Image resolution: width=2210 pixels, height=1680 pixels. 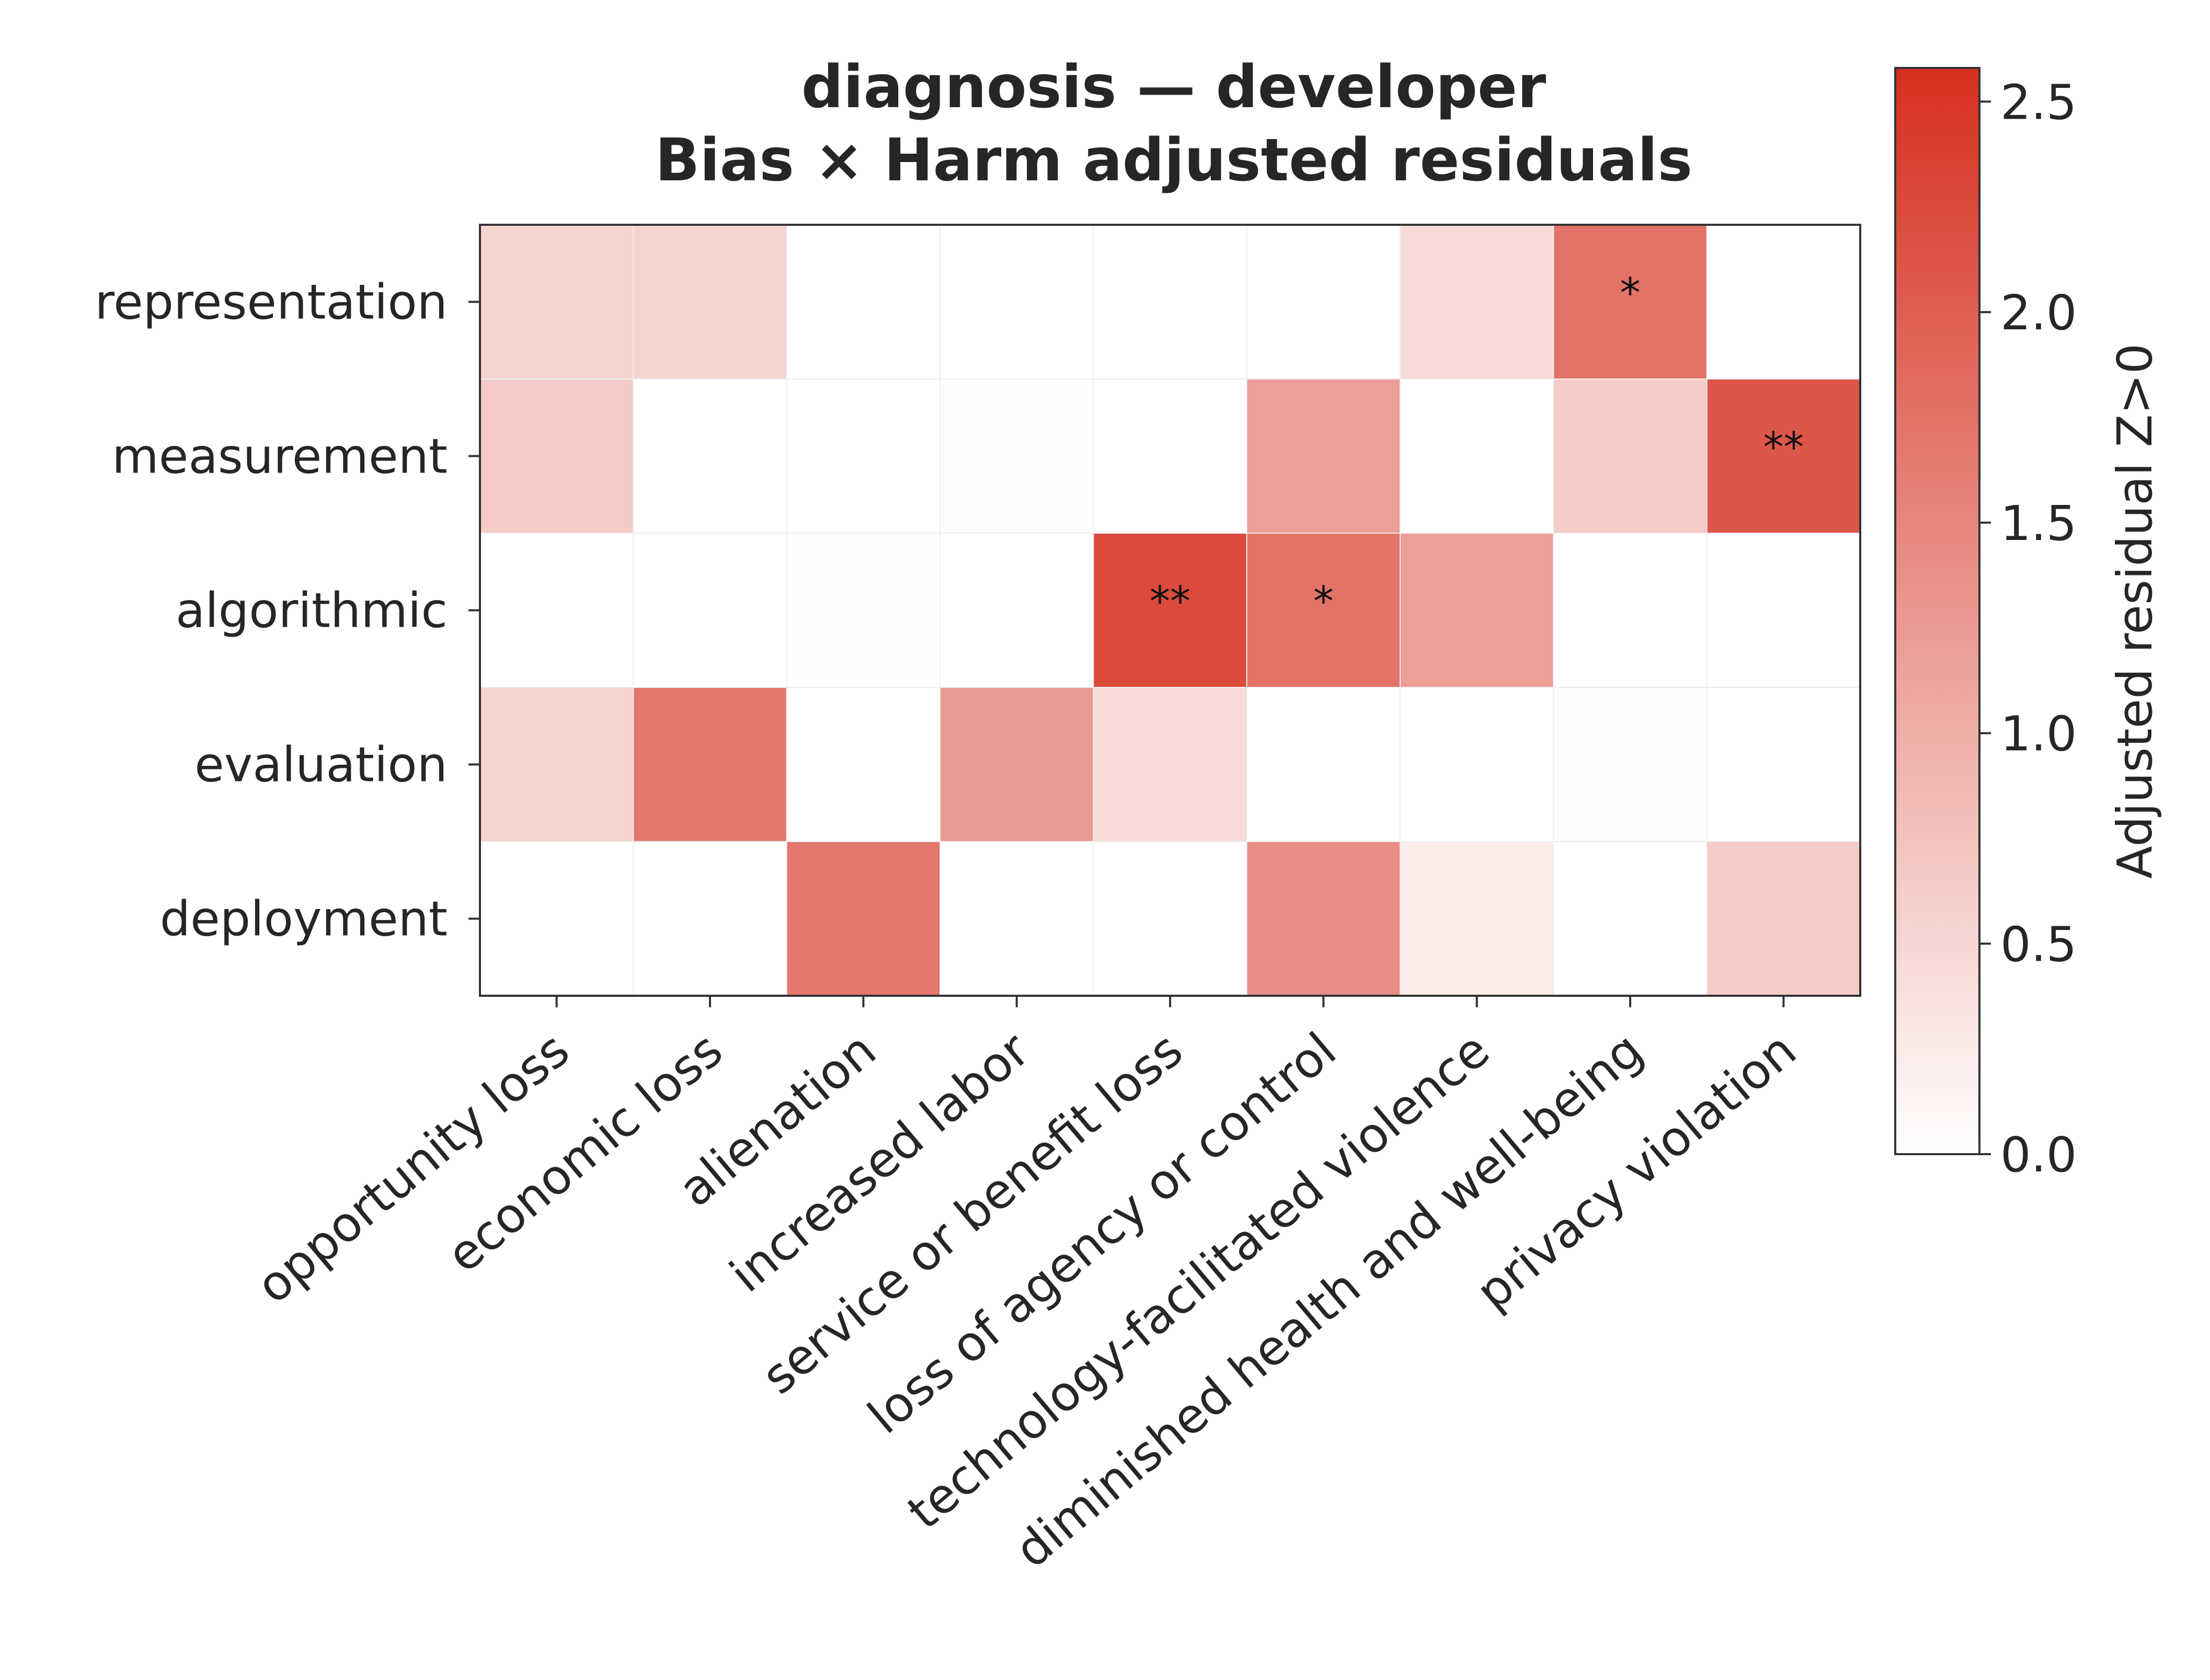 I want to click on colorbar-tick-label: 2.0, so click(x=2038, y=313).